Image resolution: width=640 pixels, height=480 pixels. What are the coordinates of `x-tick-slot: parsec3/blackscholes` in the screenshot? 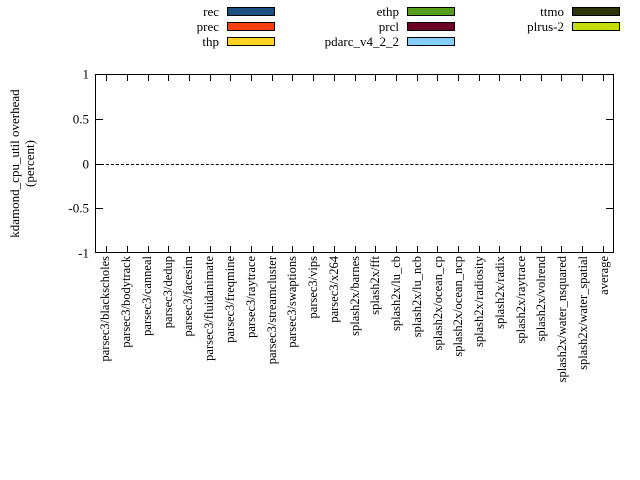 It's located at (105, 336).